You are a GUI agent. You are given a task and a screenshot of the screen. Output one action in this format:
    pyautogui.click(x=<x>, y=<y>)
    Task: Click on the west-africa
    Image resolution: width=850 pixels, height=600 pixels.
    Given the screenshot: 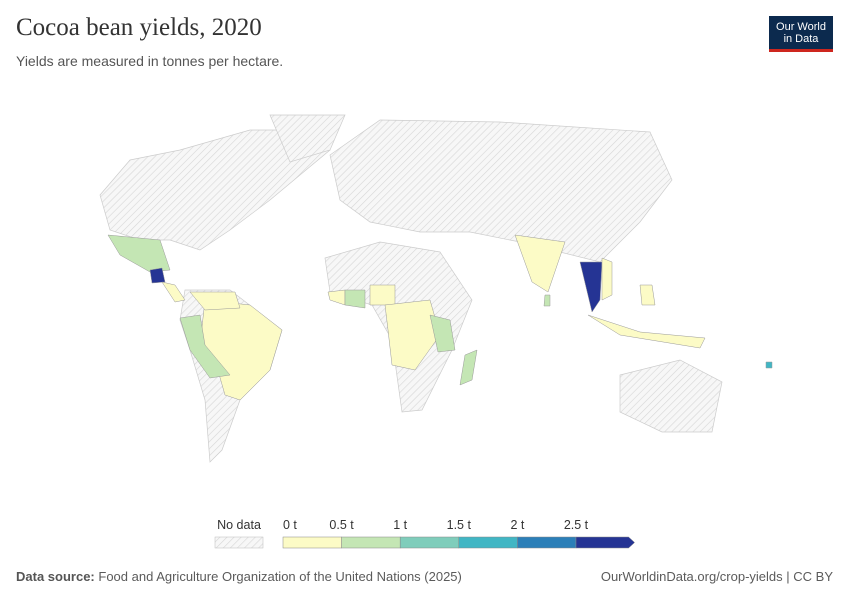 What is the action you would take?
    pyautogui.click(x=336, y=297)
    